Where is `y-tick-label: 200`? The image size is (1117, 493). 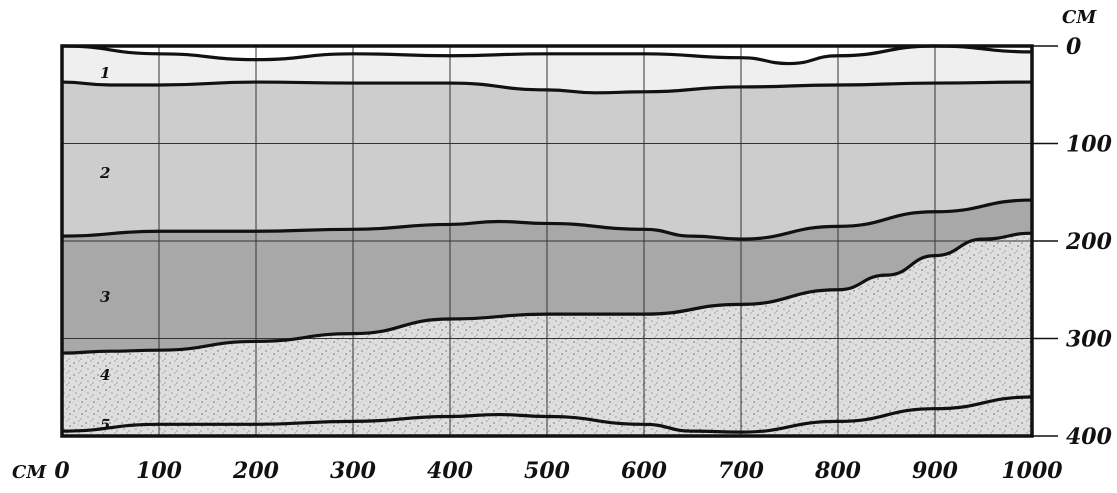 y-tick-label: 200 is located at coordinates (1089, 242).